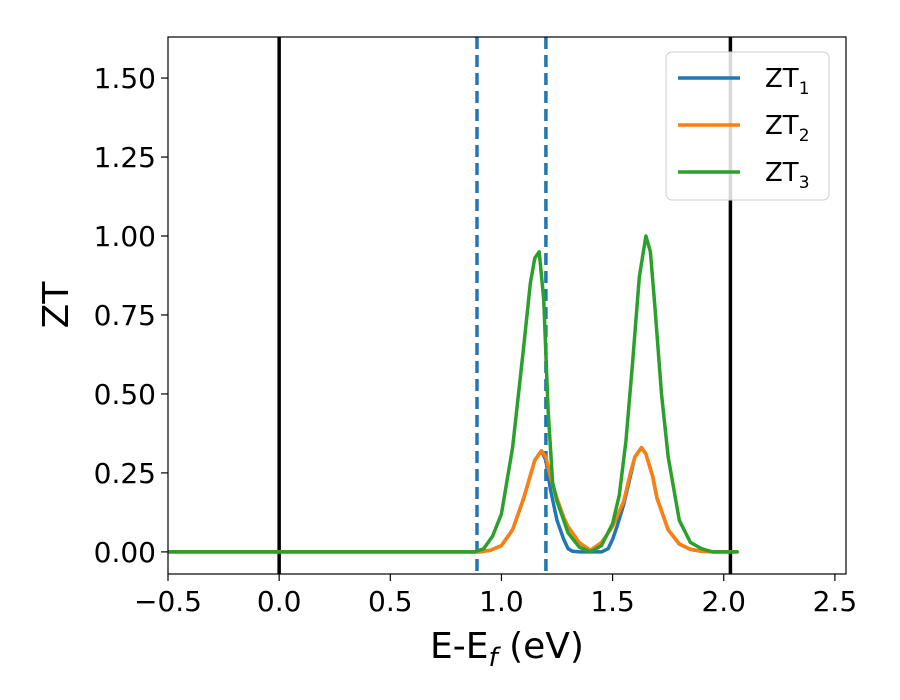 The image size is (900, 700). I want to click on y-tick-label: 1.50, so click(125, 78).